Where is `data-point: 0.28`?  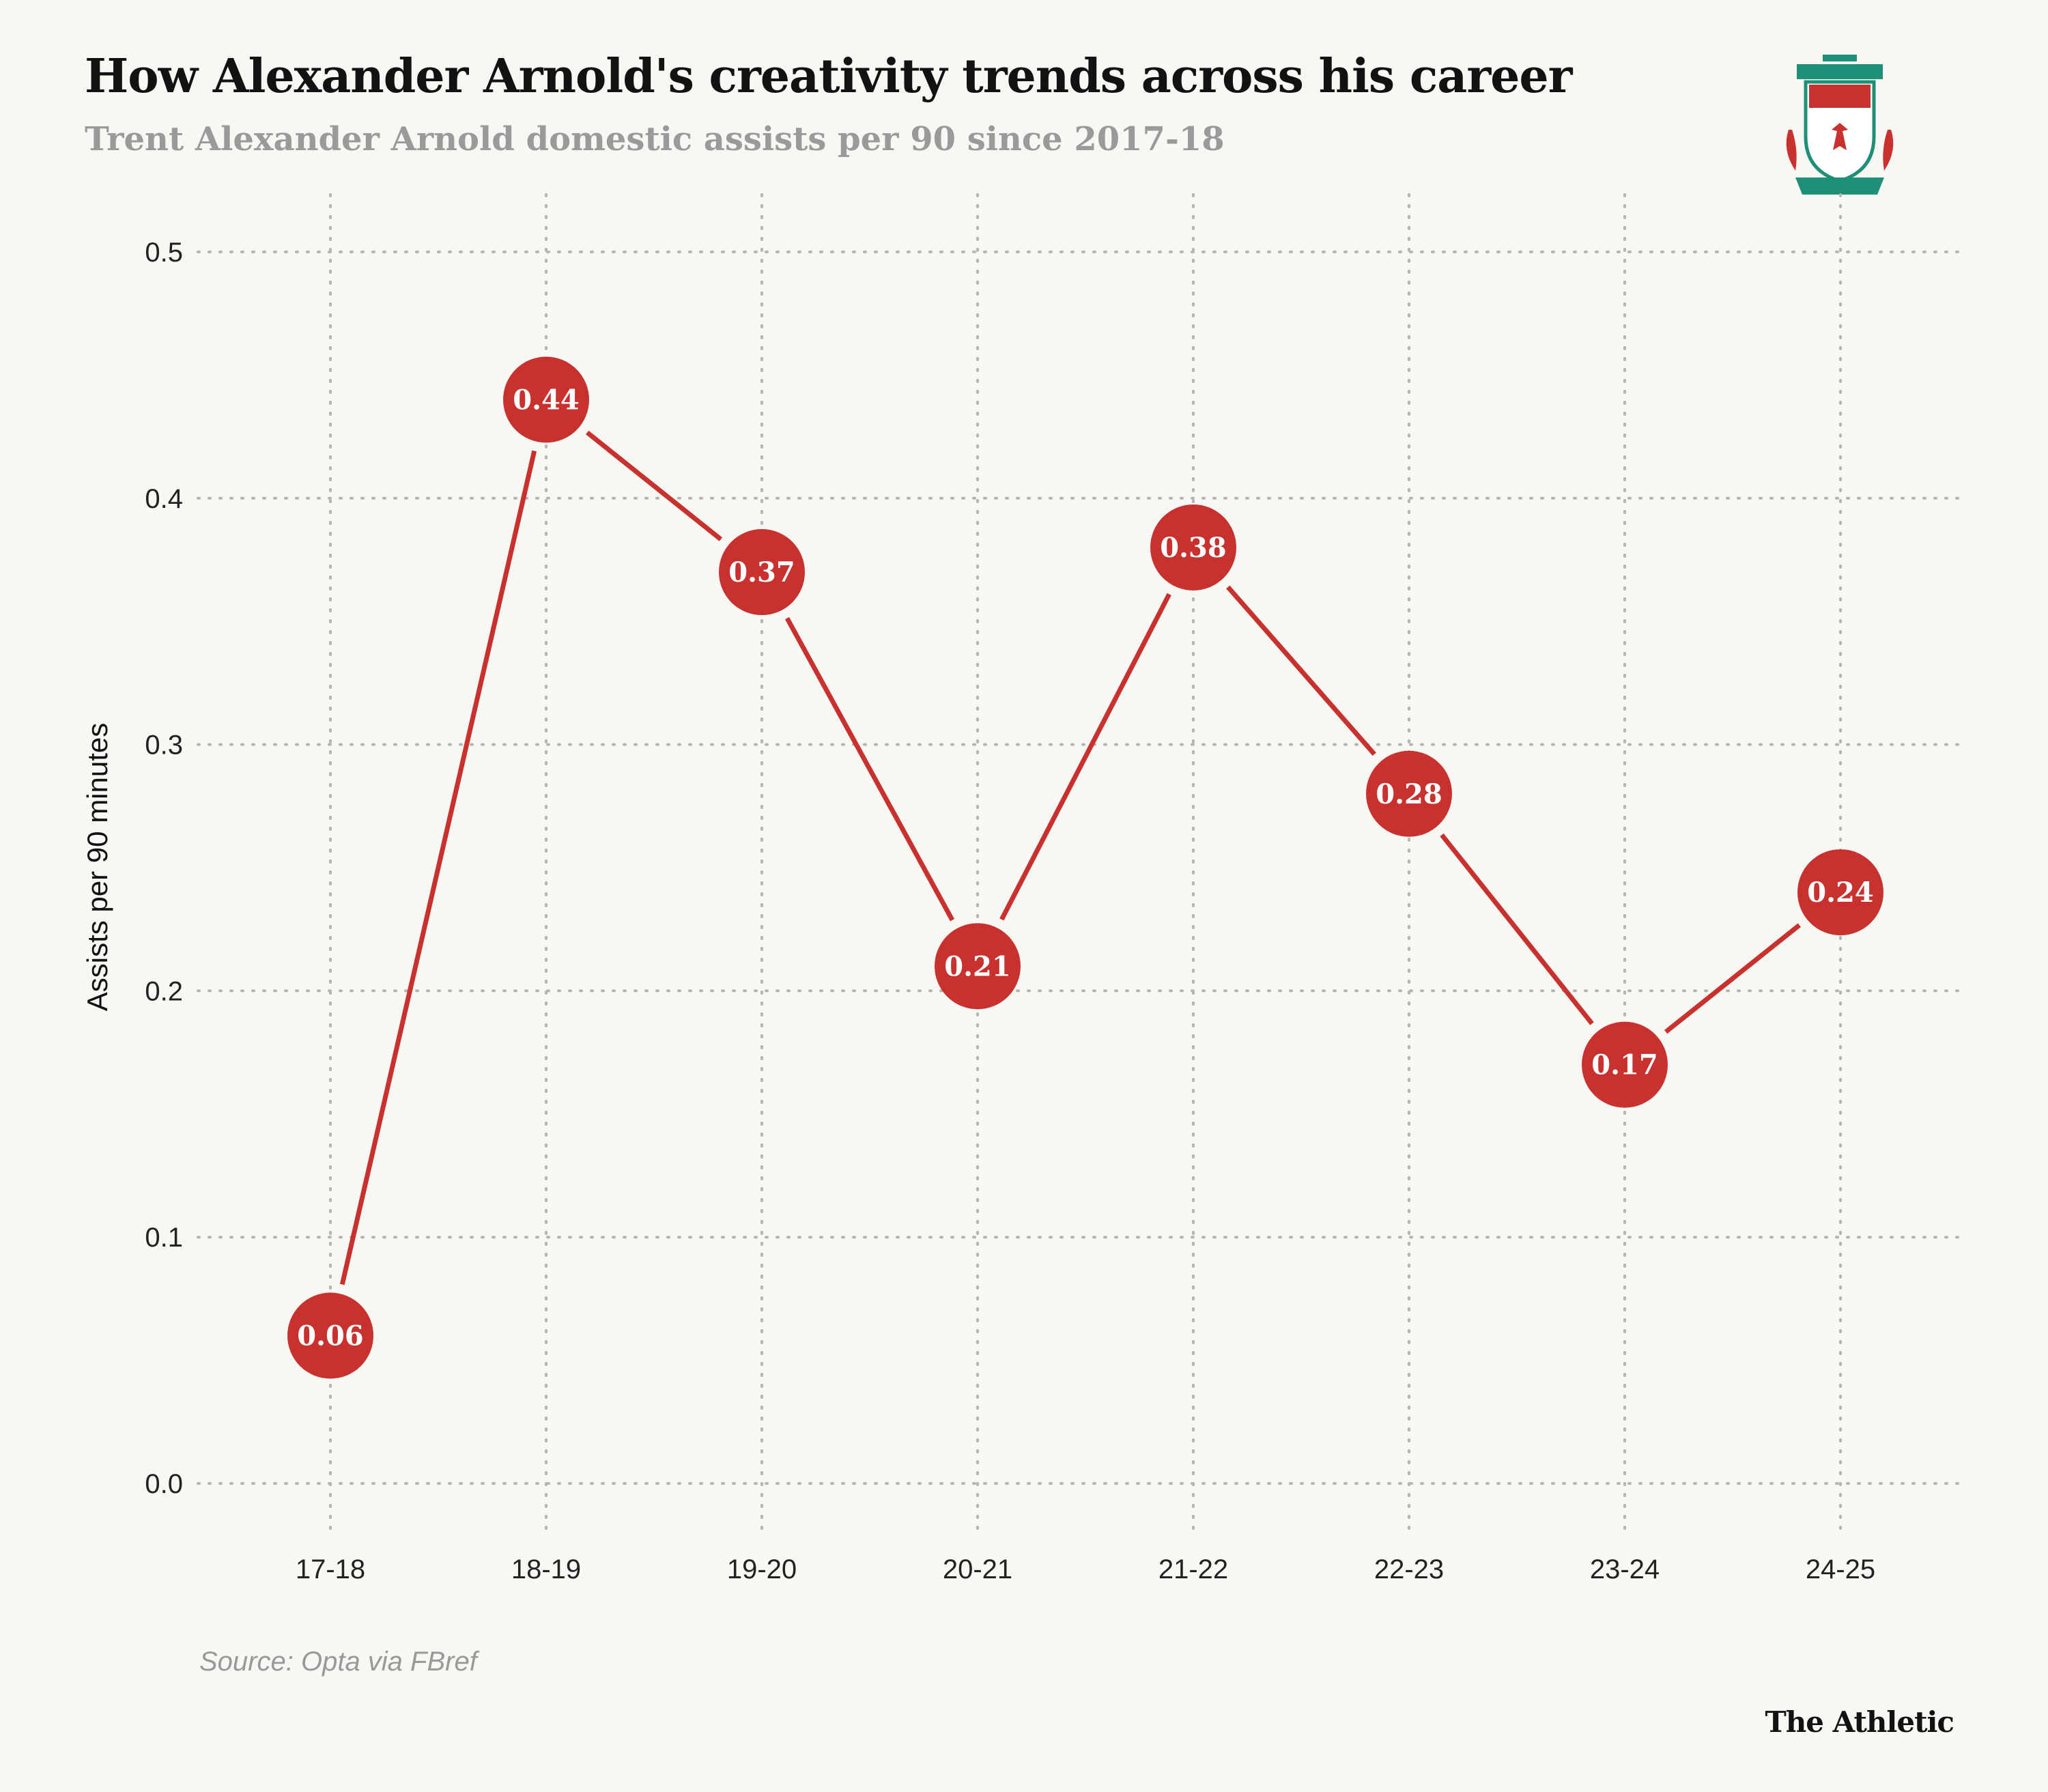
data-point: 0.28 is located at coordinates (1409, 793).